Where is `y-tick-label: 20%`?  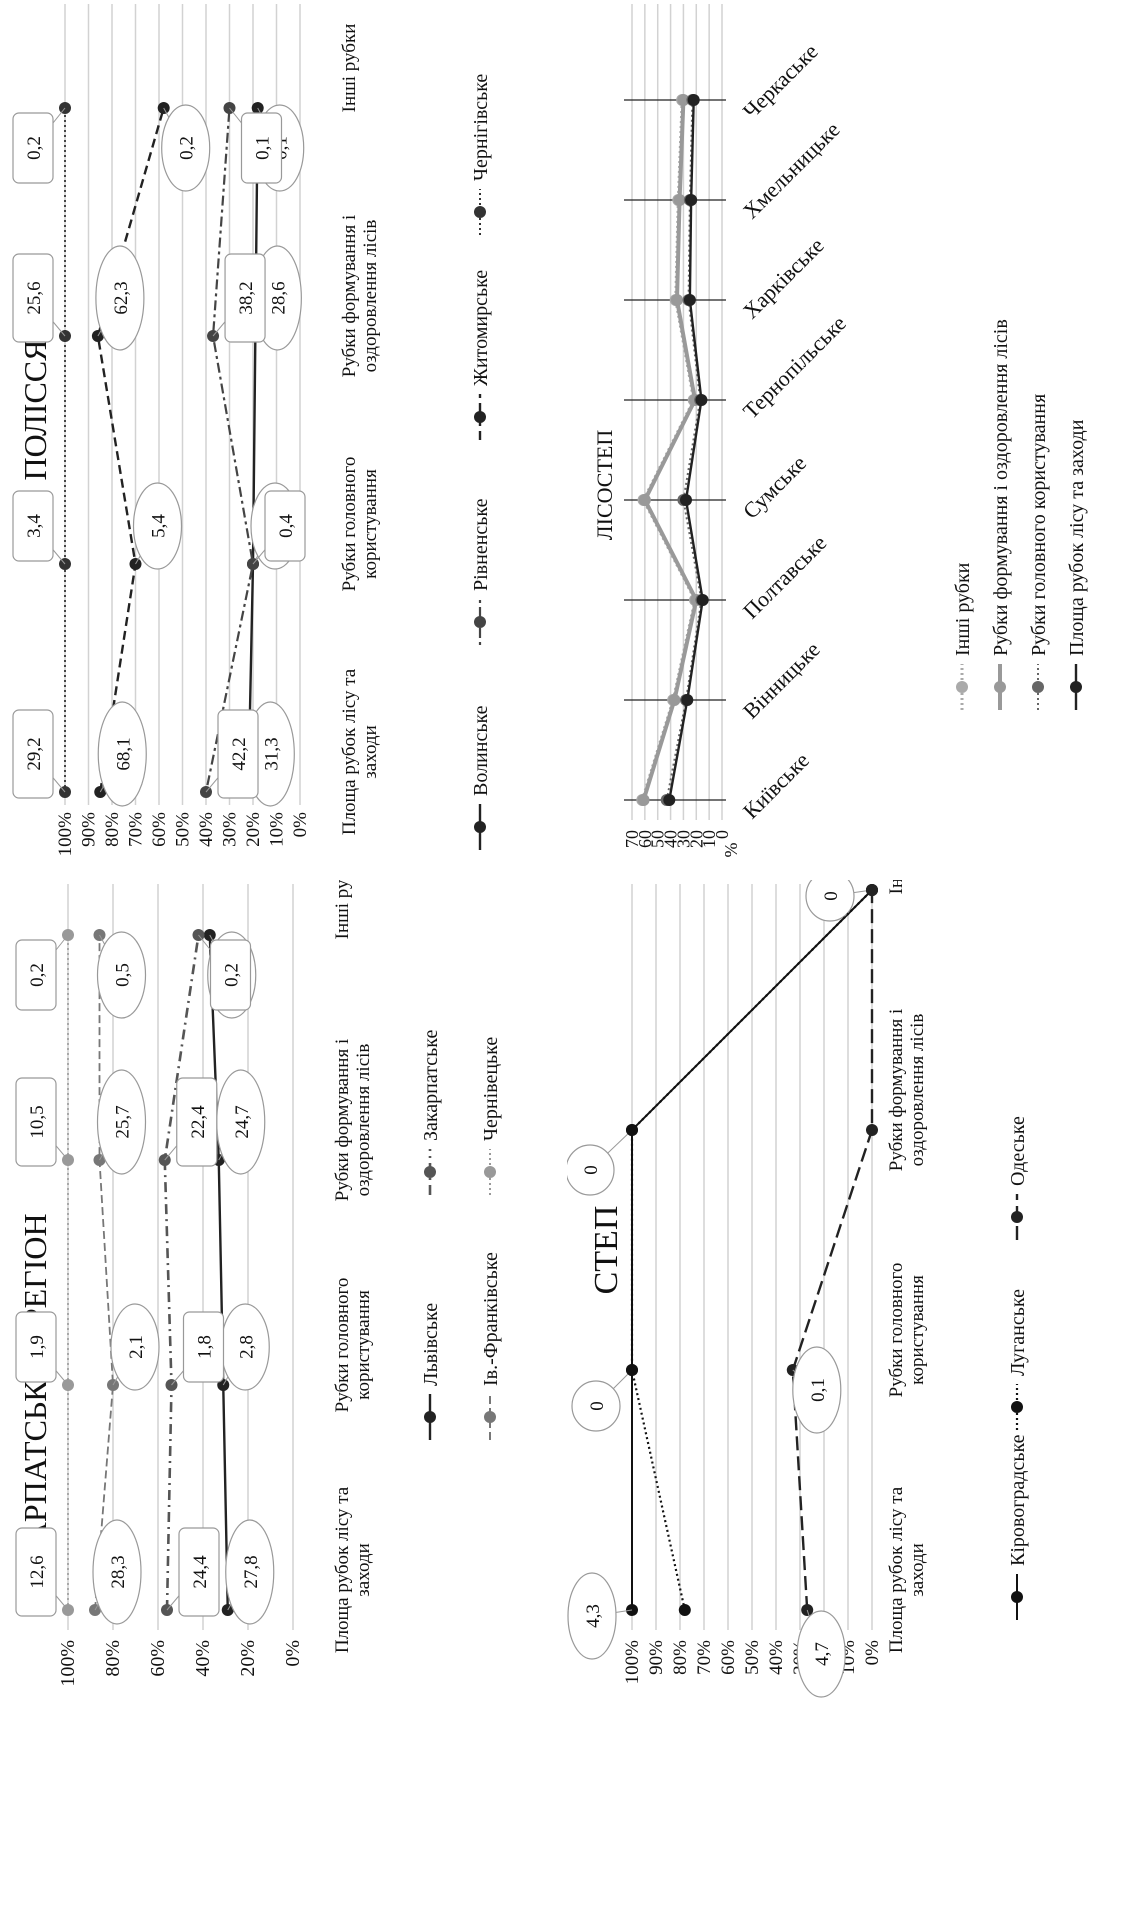
y-tick-label: 20% is located at coordinates (248, 1658).